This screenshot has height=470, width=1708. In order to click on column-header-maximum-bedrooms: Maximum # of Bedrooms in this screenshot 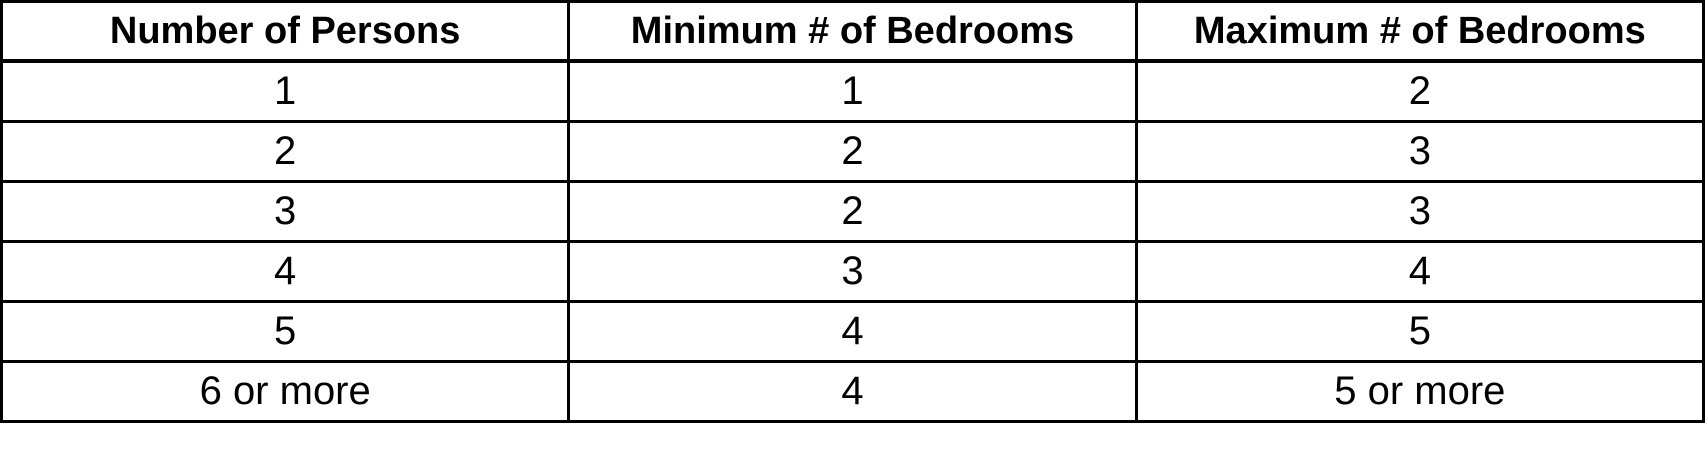, I will do `click(1420, 31)`.